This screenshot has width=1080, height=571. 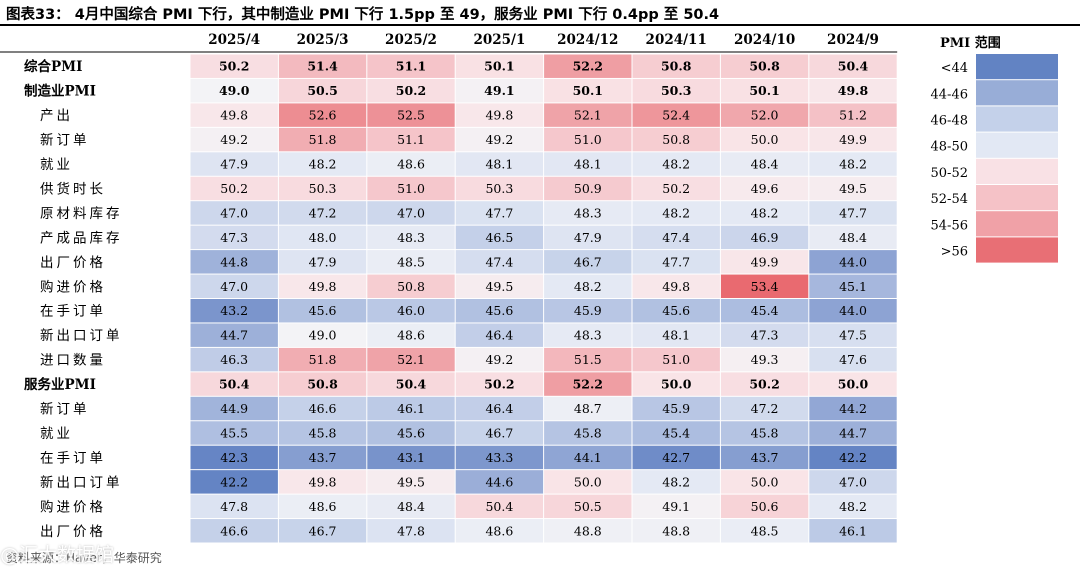 I want to click on row-label: 购进价格, so click(x=73, y=287).